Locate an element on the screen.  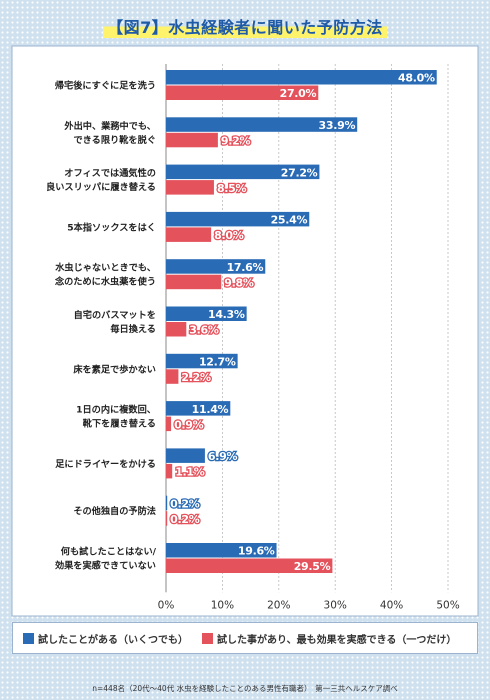
category-label-line: その他独自の予防法 is located at coordinates (114, 511).